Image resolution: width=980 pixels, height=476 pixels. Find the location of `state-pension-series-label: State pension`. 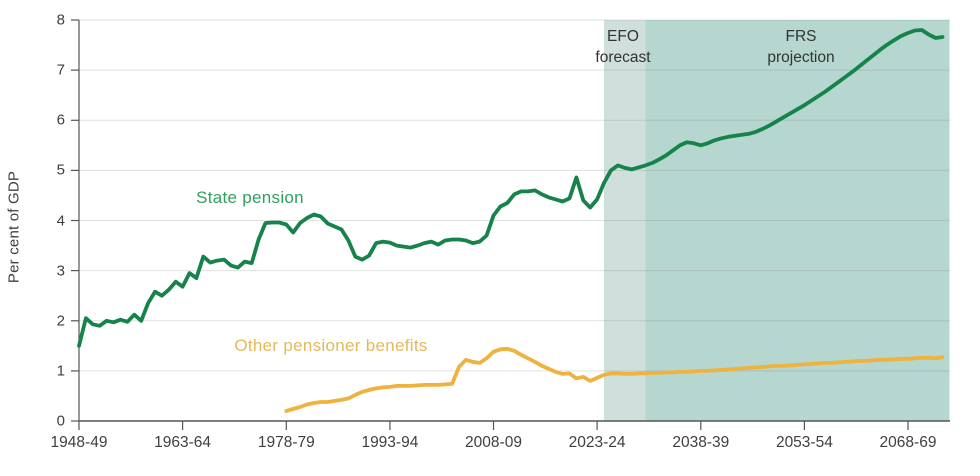

state-pension-series-label: State pension is located at coordinates (250, 197).